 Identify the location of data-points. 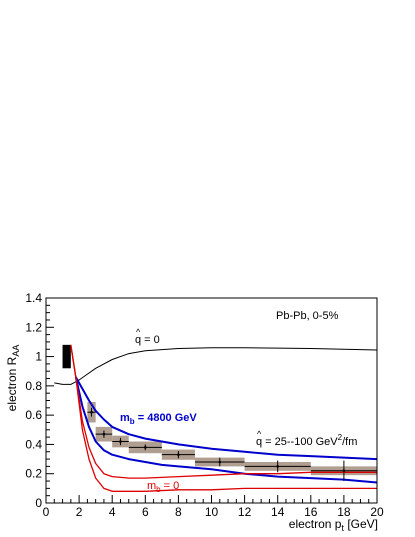
(232, 444).